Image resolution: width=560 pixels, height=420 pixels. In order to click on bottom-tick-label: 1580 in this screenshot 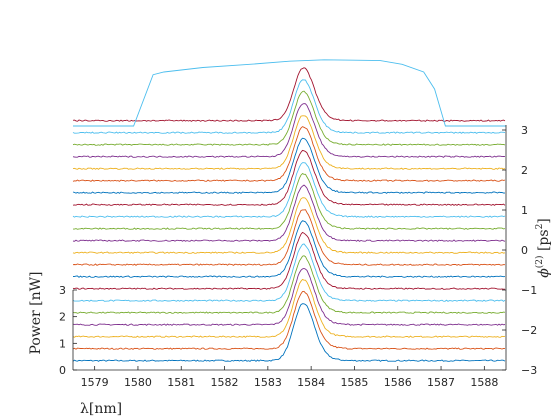, I will do `click(138, 382)`.